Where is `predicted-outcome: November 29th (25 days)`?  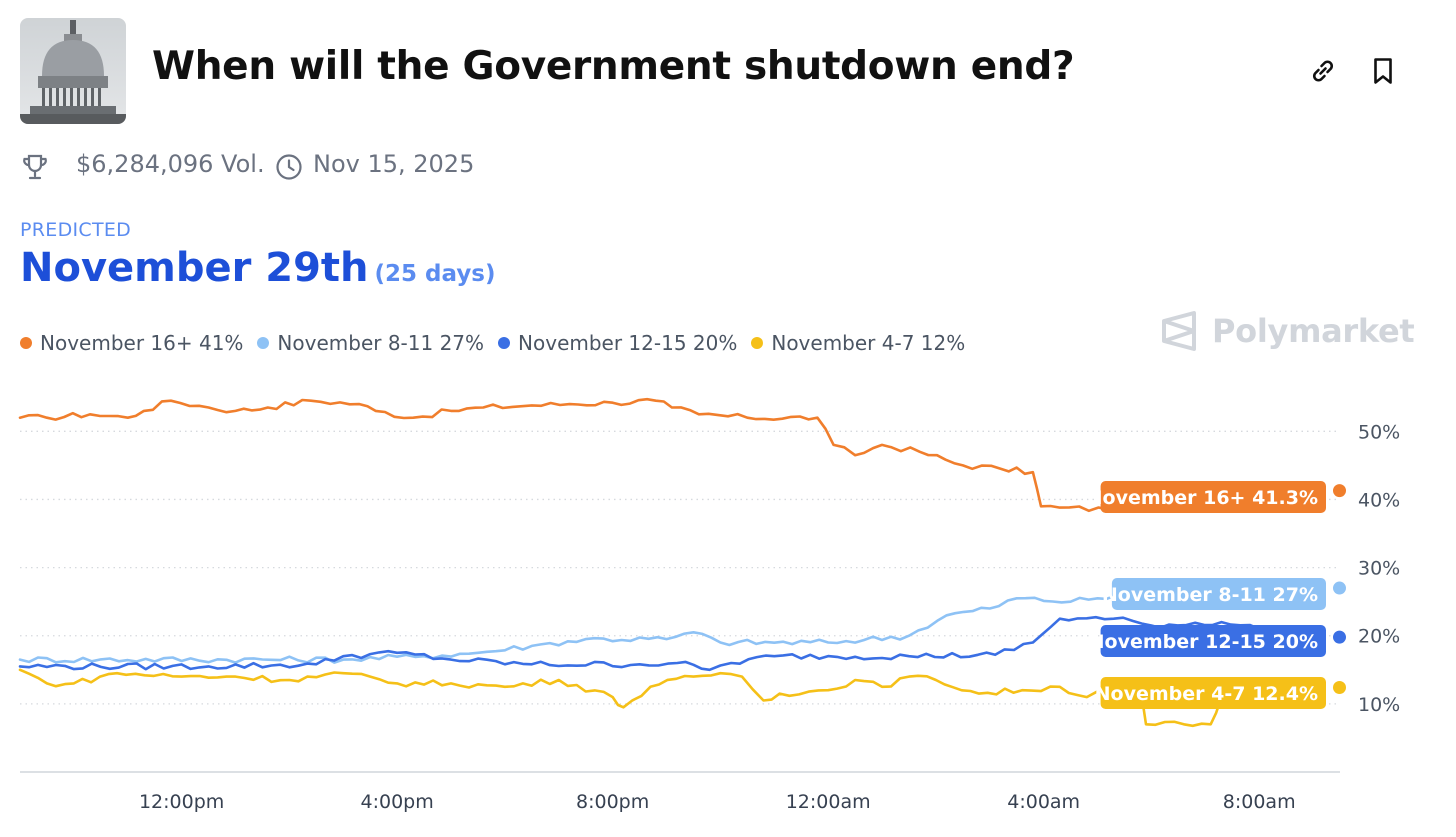
predicted-outcome: November 29th (25 days) is located at coordinates (258, 268).